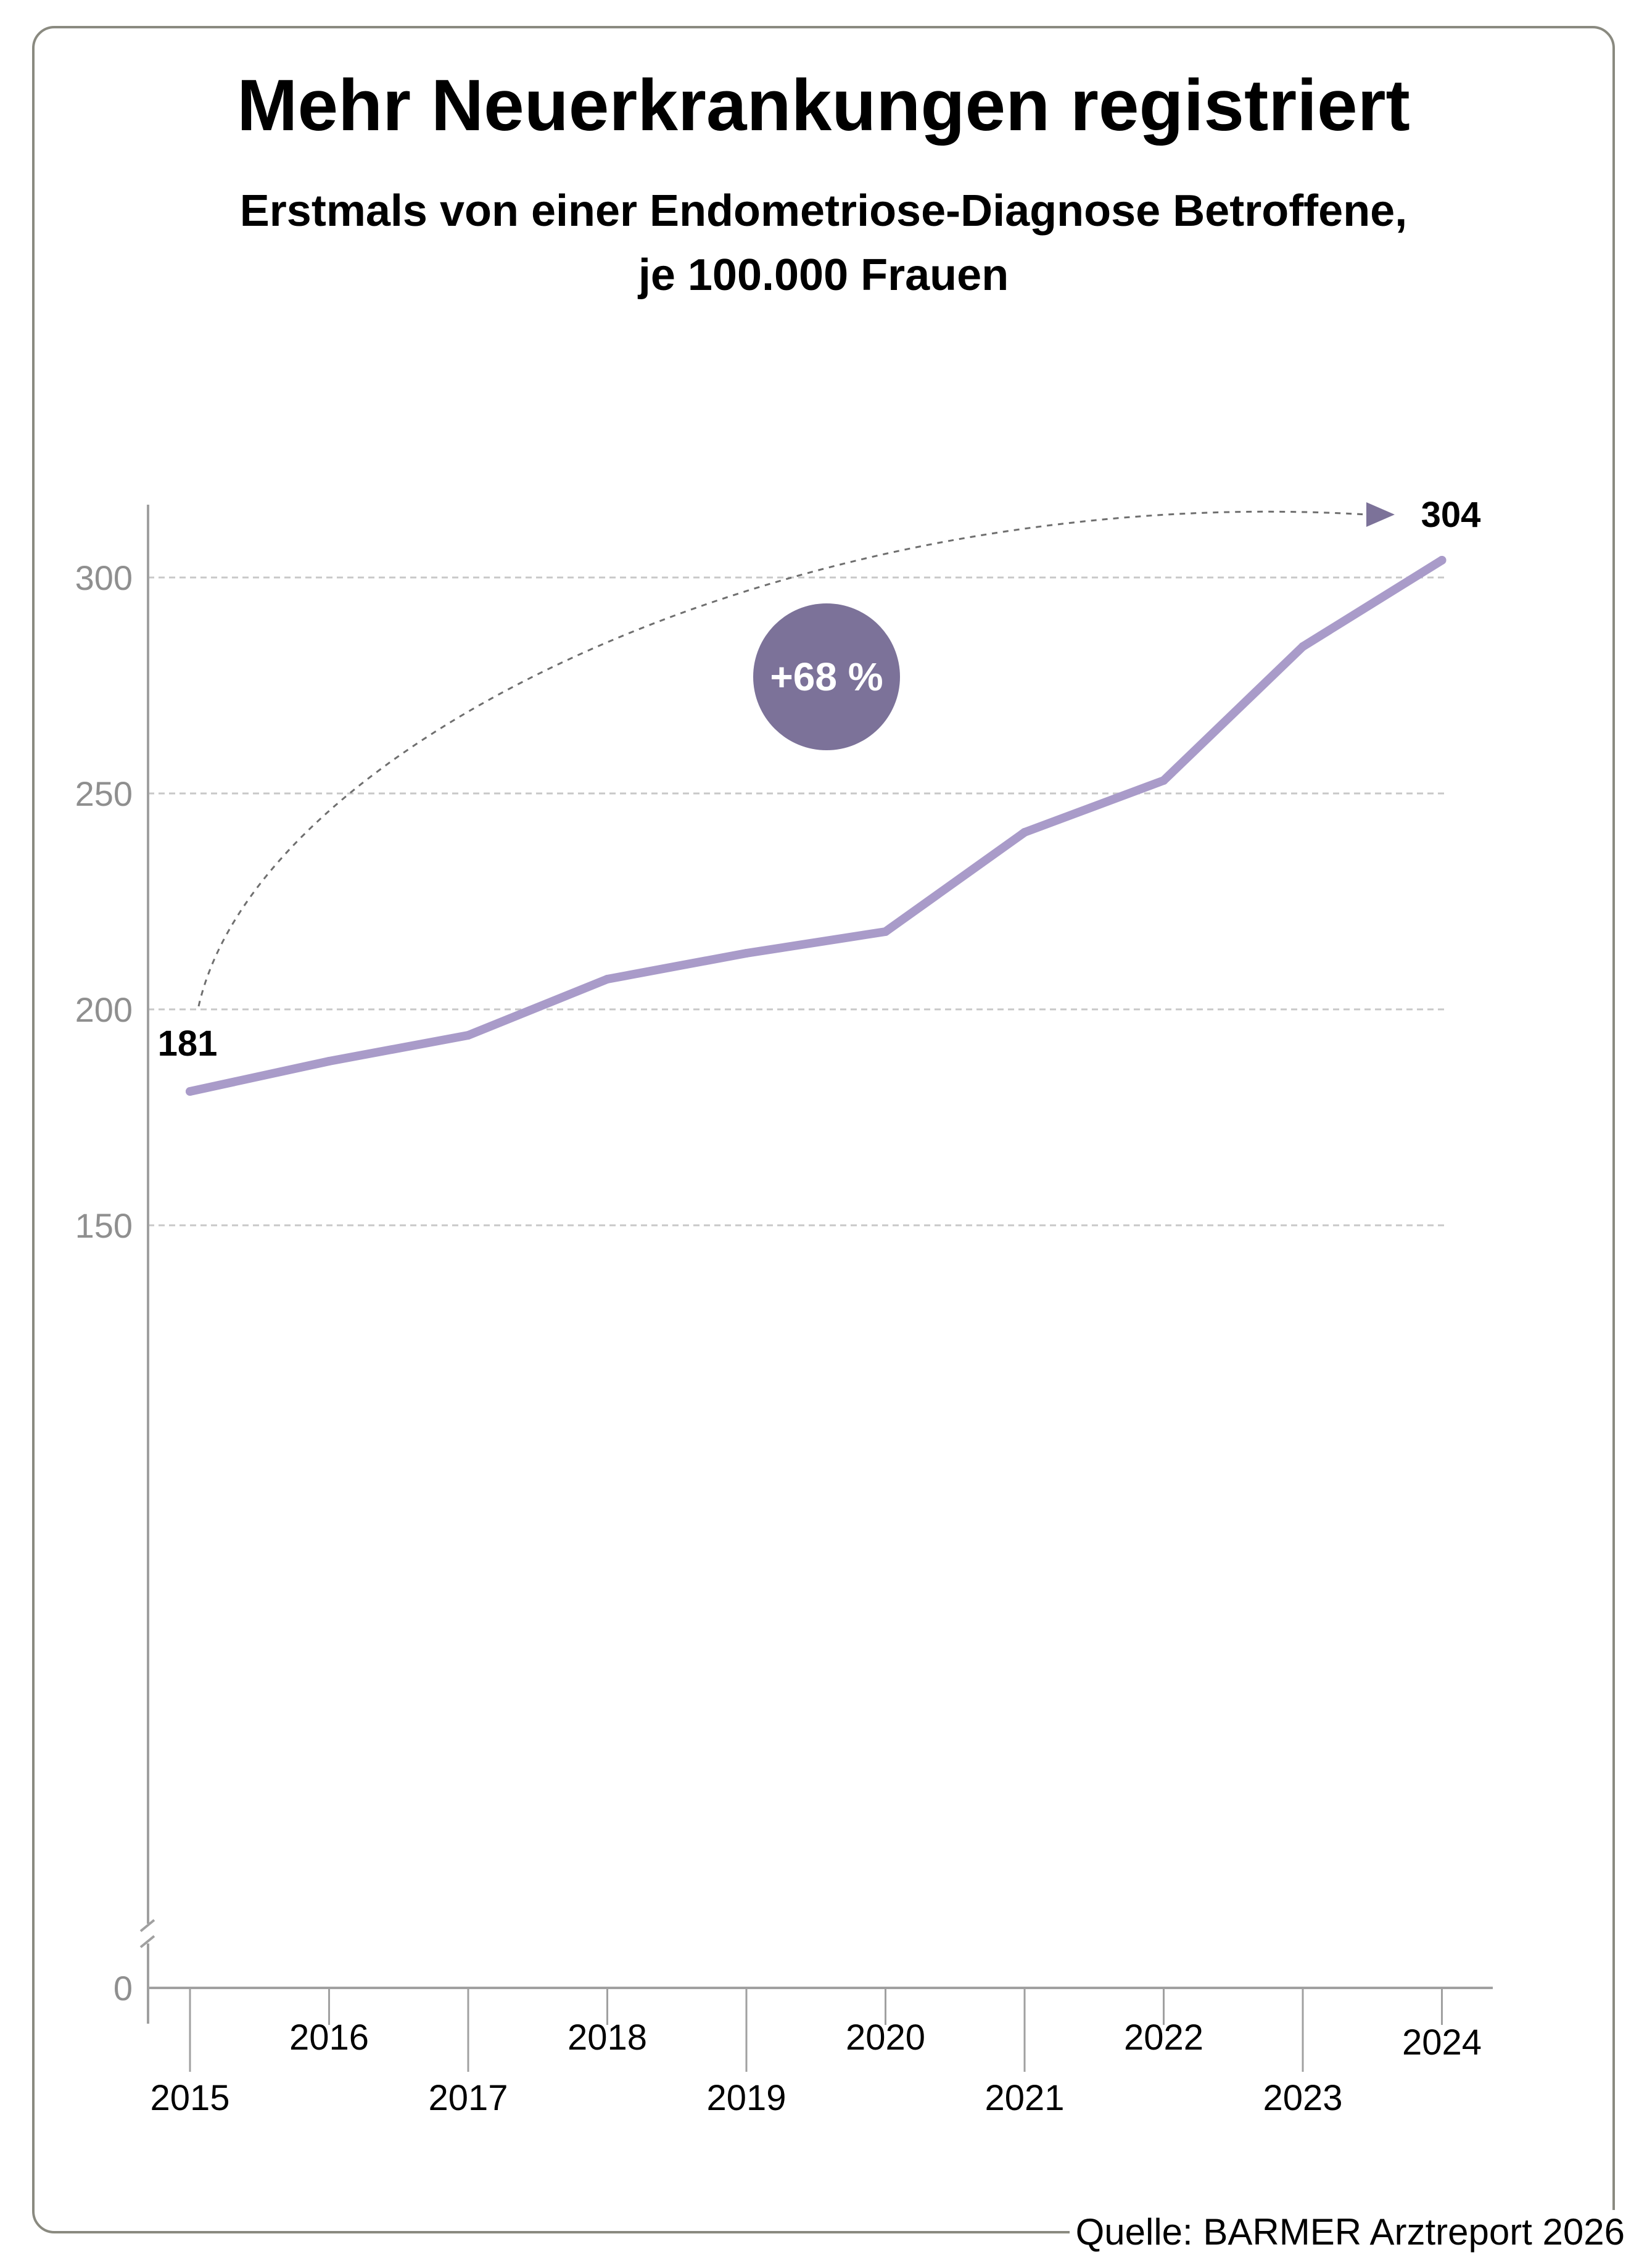  I want to click on source-note: Quelle: BARMER Arztreport 2026, so click(1347, 2232).